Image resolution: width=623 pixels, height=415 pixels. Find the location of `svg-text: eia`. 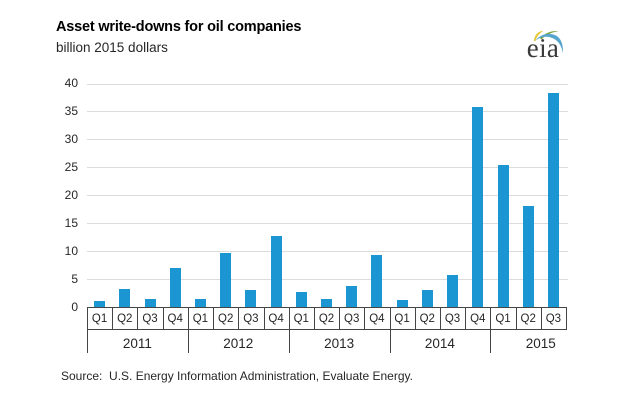

svg-text: eia is located at coordinates (543, 48).